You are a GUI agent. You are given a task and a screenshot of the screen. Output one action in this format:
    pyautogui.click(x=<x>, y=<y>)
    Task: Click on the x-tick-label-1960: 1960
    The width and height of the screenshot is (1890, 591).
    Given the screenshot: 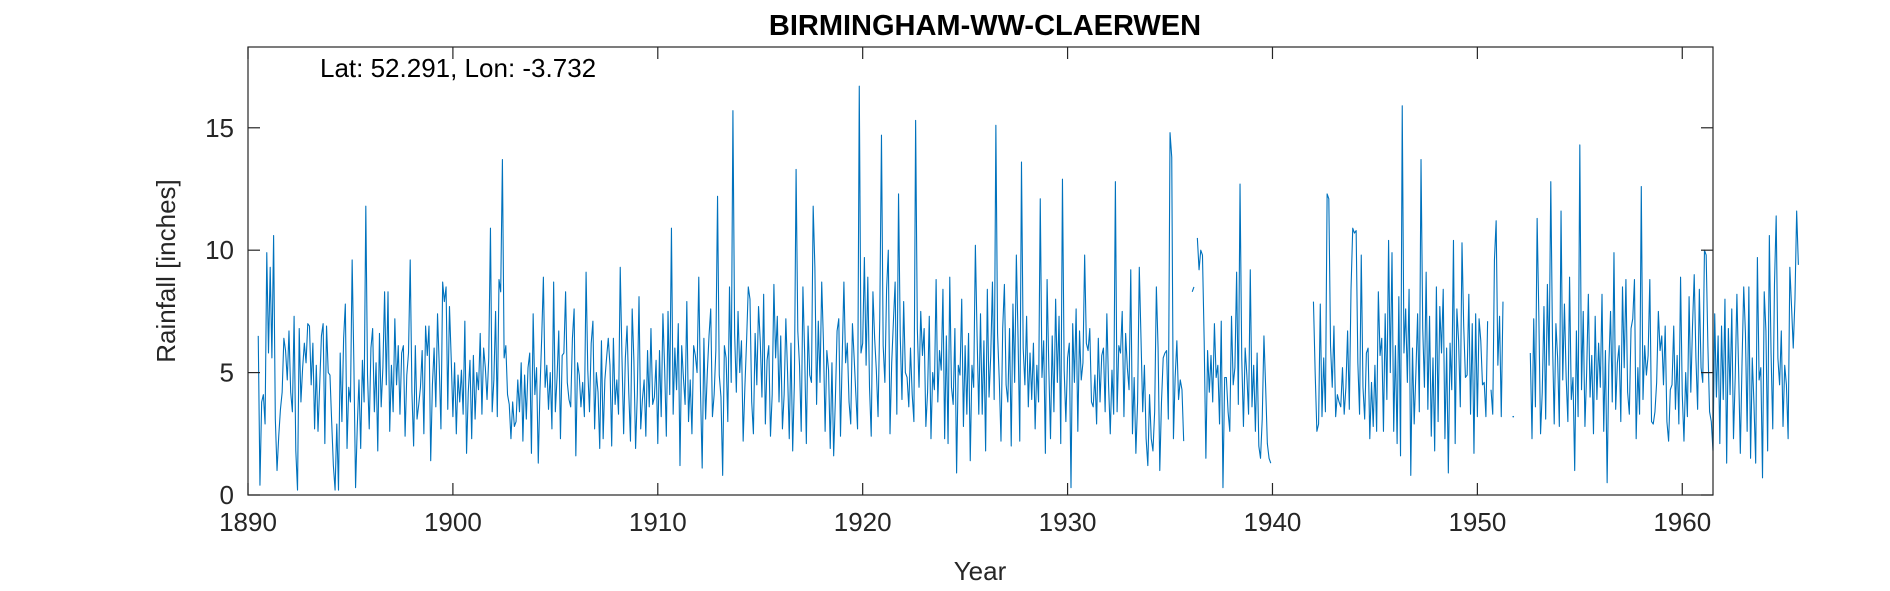 What is the action you would take?
    pyautogui.click(x=1682, y=522)
    